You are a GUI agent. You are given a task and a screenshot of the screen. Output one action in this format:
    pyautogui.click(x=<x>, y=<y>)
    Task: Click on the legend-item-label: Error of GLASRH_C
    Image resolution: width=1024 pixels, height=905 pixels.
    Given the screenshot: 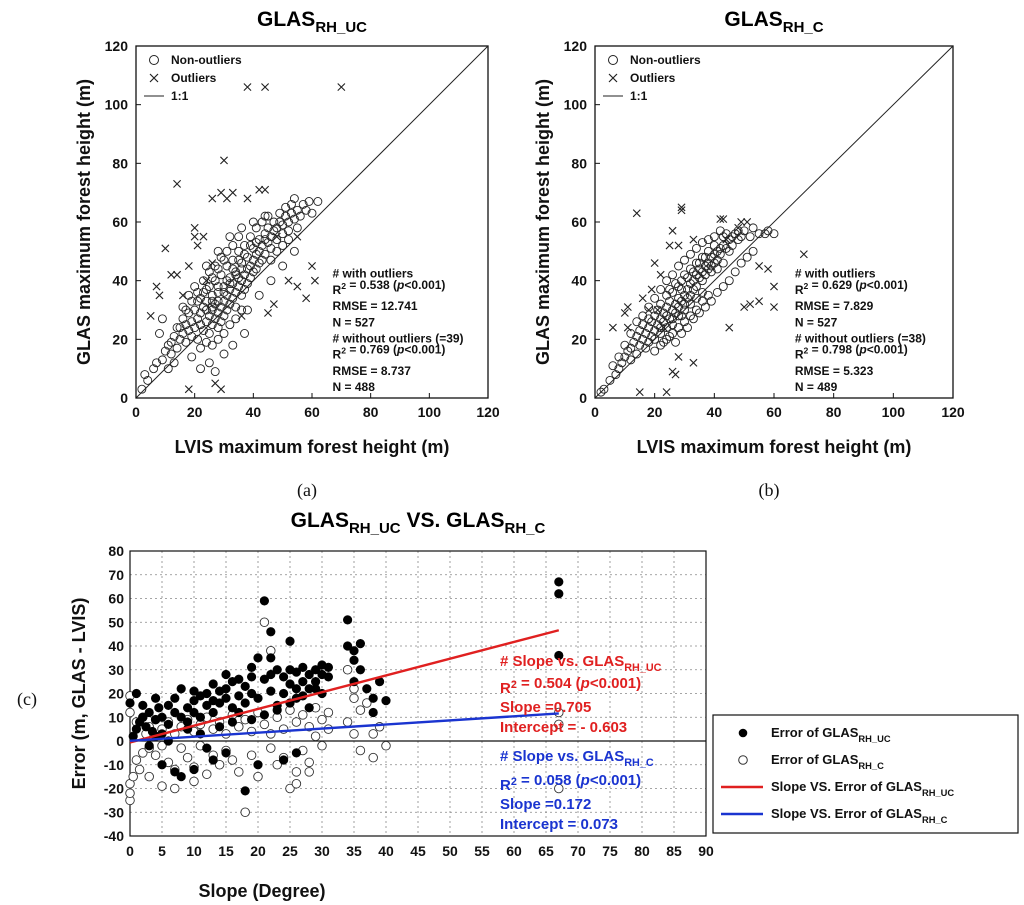 What is the action you would take?
    pyautogui.click(x=827, y=761)
    